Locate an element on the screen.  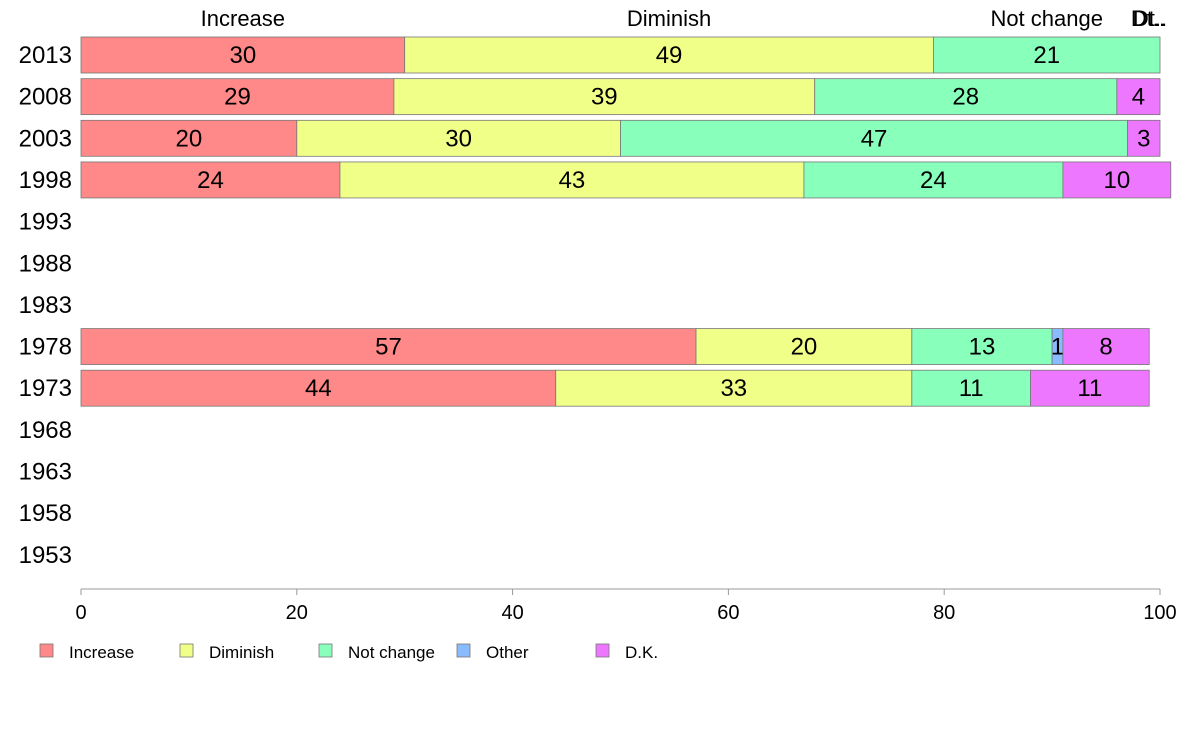
legend-label: Other is located at coordinates (507, 652).